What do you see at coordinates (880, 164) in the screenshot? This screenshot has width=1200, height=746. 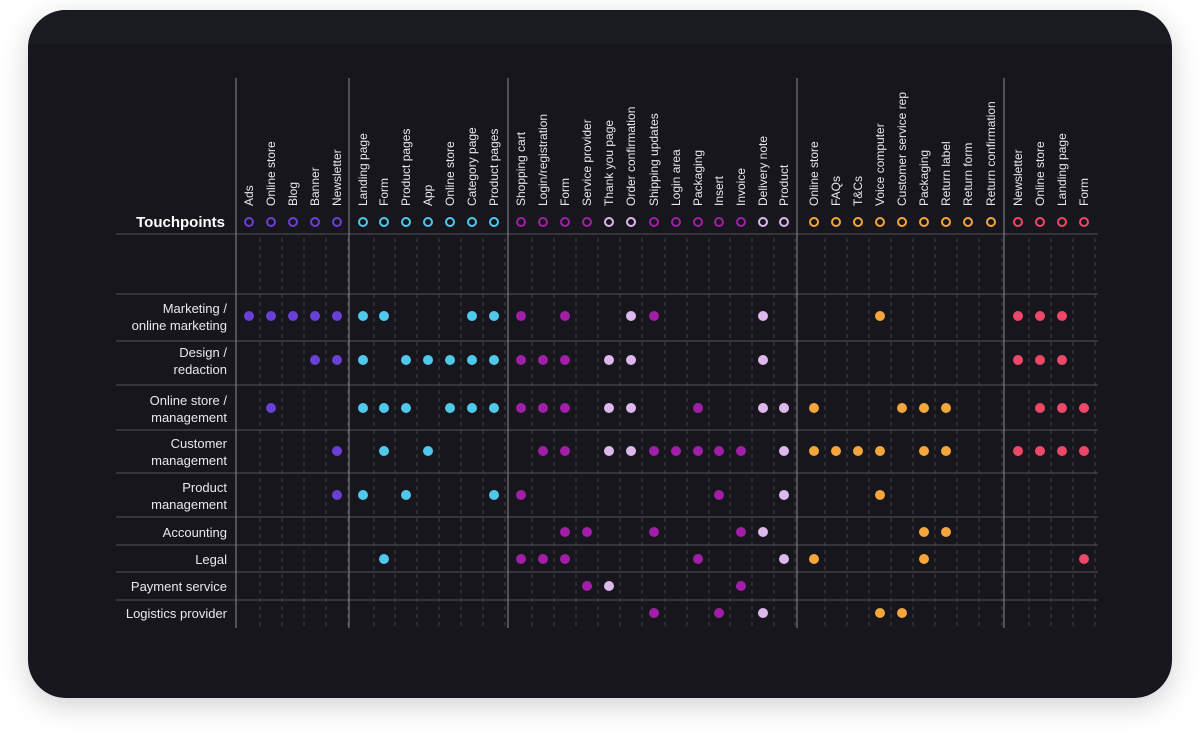 I see `touchpoint-label: Voice computer` at bounding box center [880, 164].